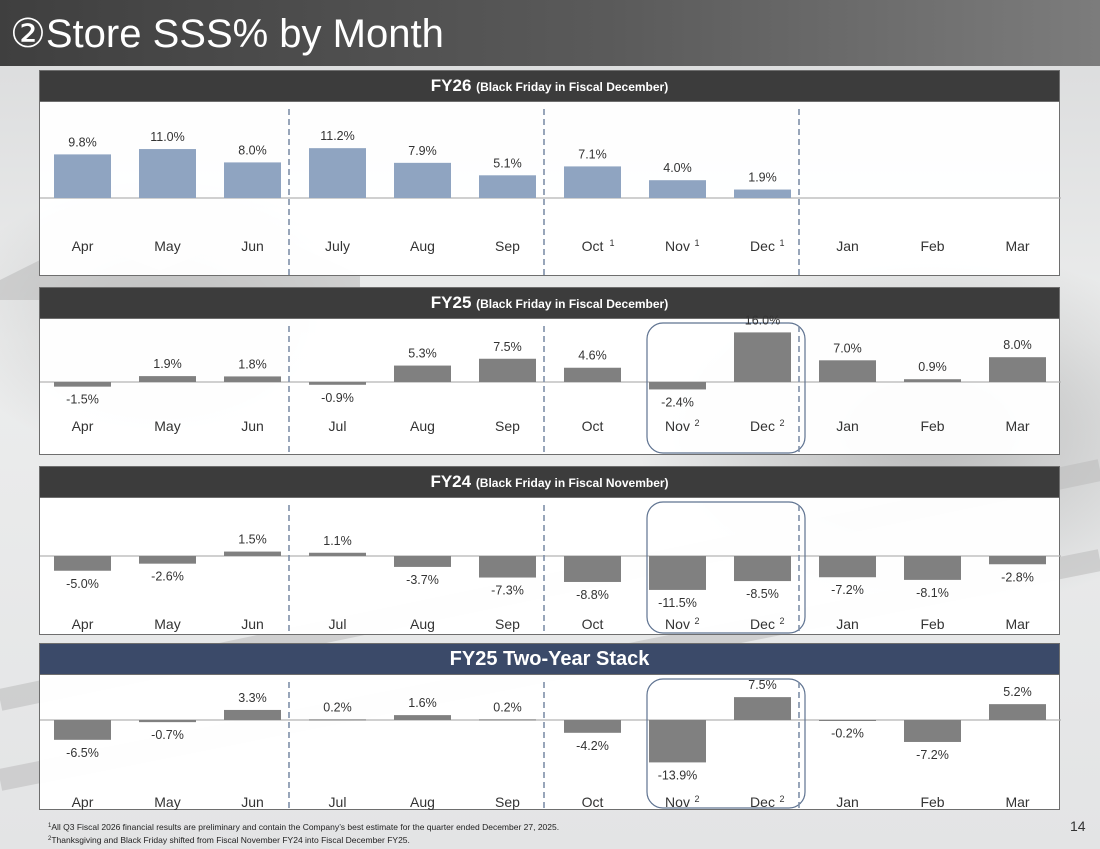  What do you see at coordinates (252, 624) in the screenshot?
I see `category-label: Jun` at bounding box center [252, 624].